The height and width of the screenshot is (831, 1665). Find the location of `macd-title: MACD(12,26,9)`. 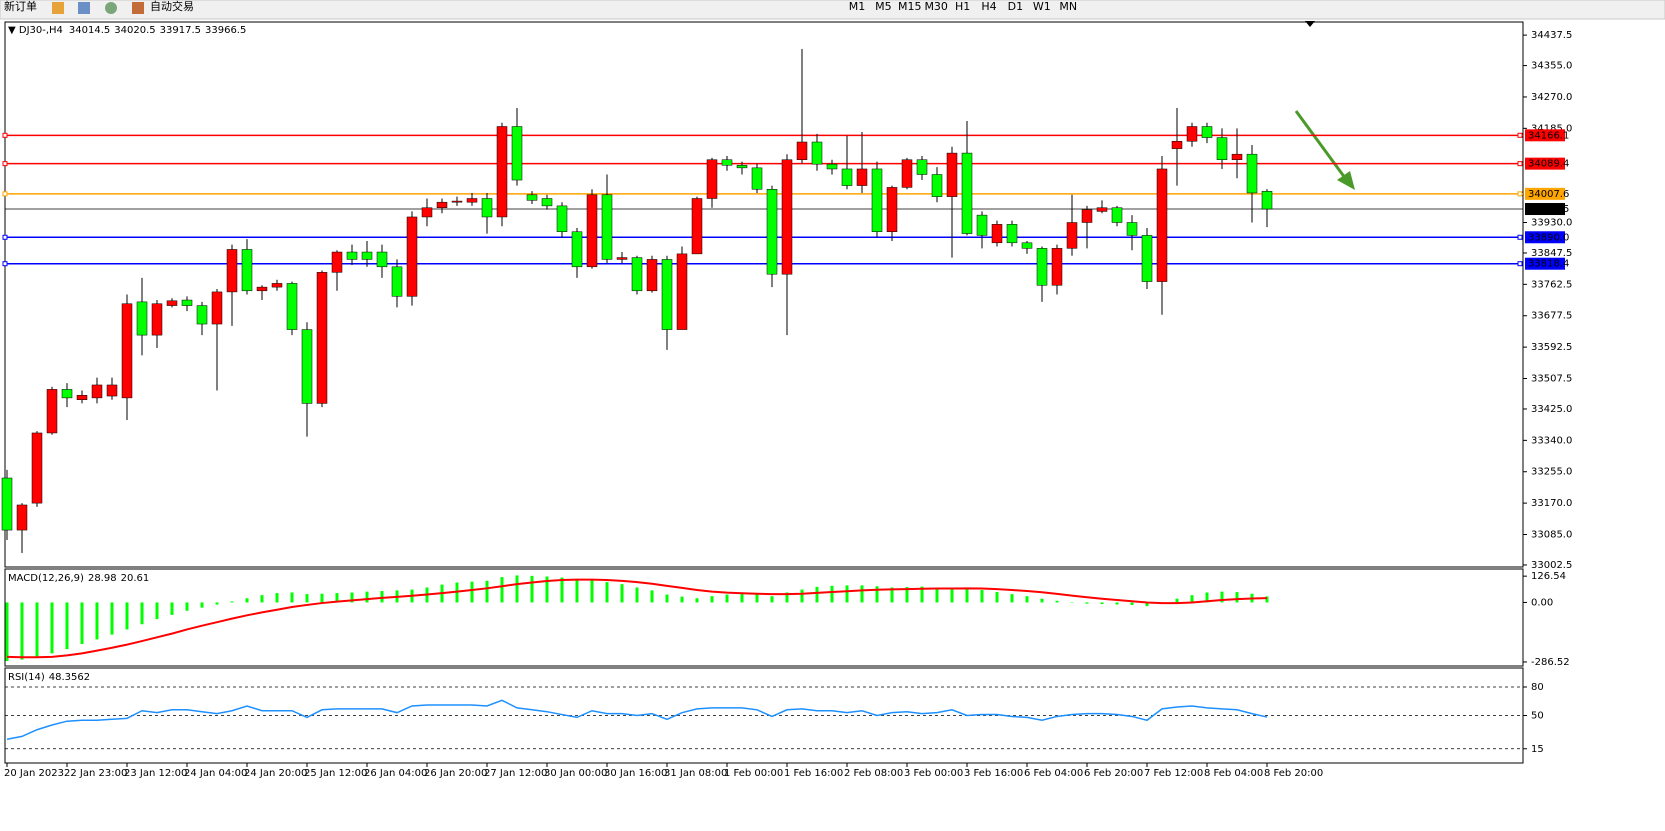

macd-title: MACD(12,26,9) is located at coordinates (46, 578).